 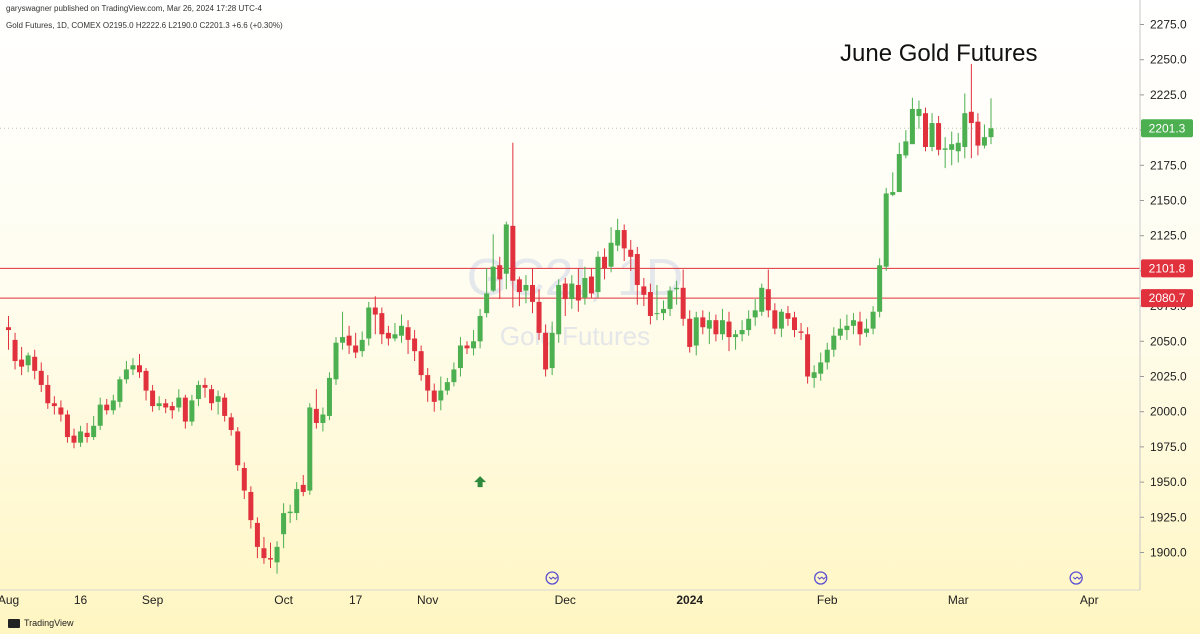 I want to click on footer-brand: TradingView, so click(x=41, y=623).